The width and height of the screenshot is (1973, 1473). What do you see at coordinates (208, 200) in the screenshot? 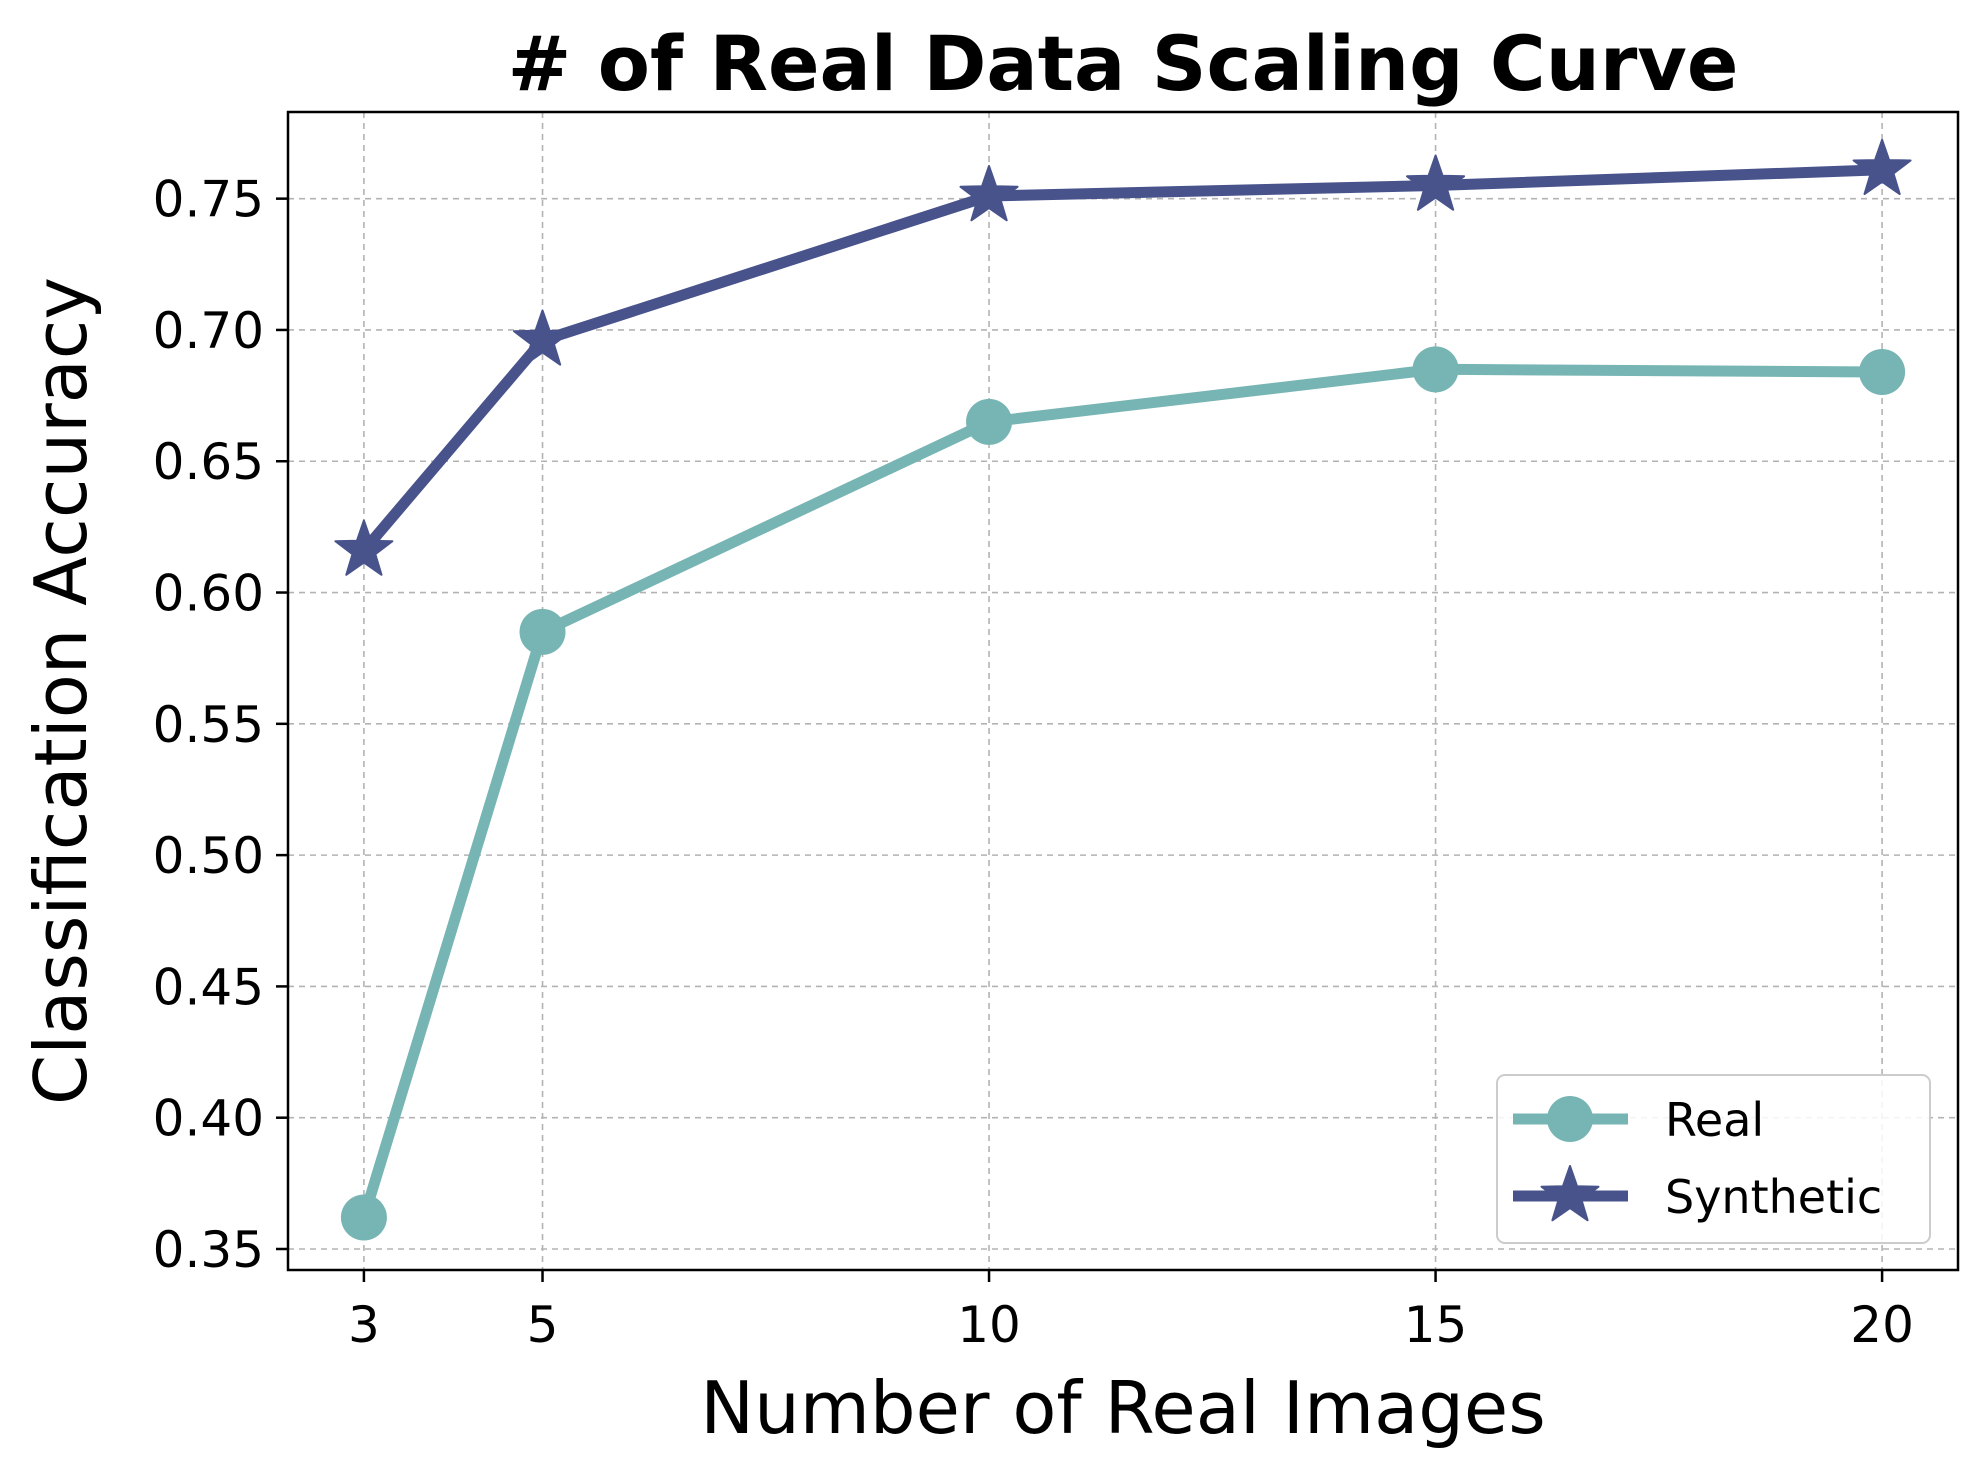
I see `y-tick-label: 0.75` at bounding box center [208, 200].